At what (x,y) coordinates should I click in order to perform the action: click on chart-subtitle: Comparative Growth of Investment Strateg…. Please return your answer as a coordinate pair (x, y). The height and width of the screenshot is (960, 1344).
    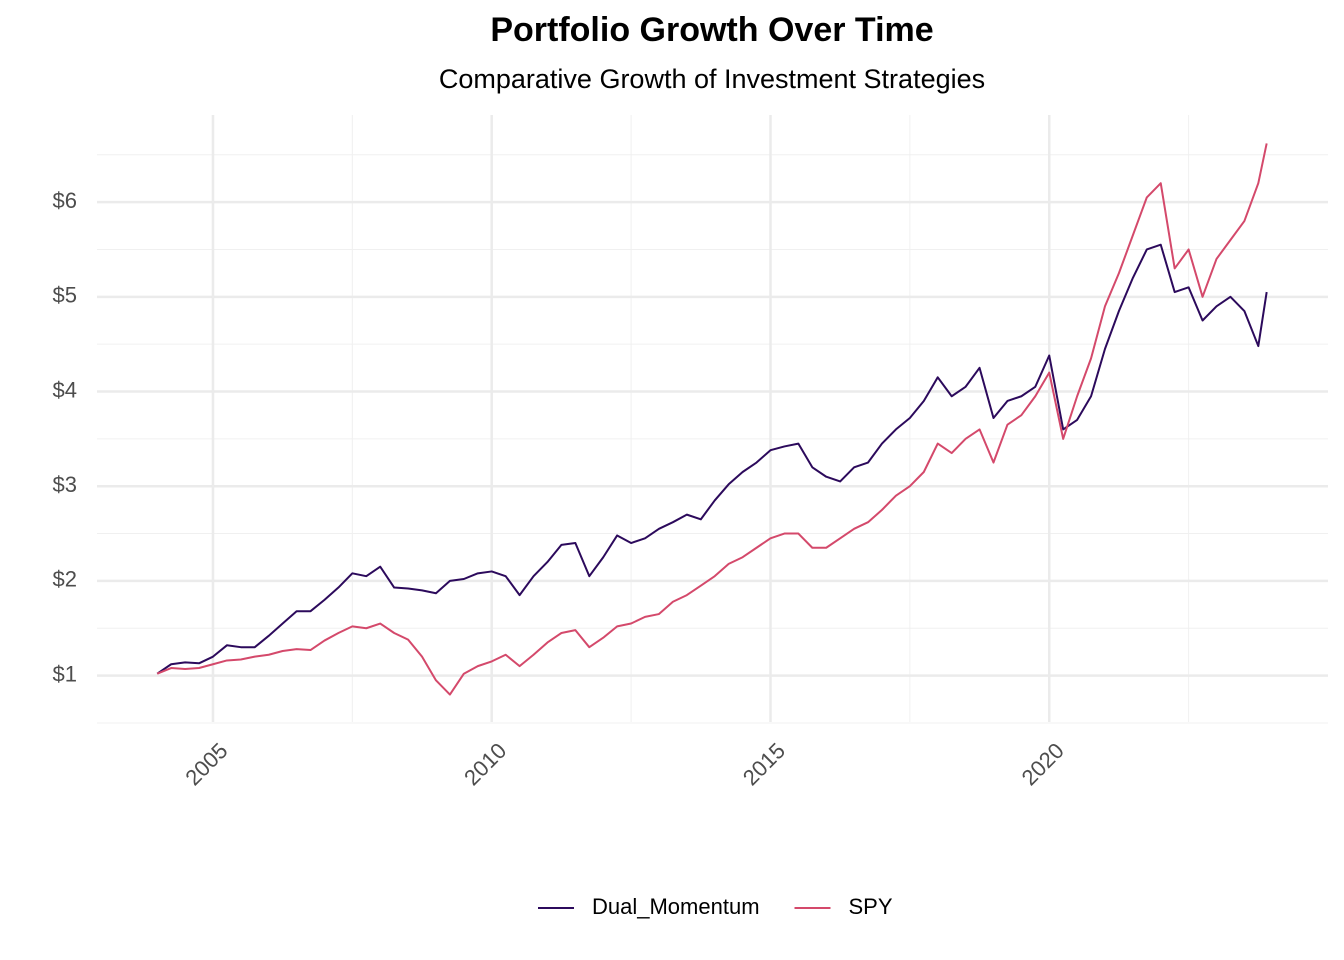
    Looking at the image, I should click on (712, 79).